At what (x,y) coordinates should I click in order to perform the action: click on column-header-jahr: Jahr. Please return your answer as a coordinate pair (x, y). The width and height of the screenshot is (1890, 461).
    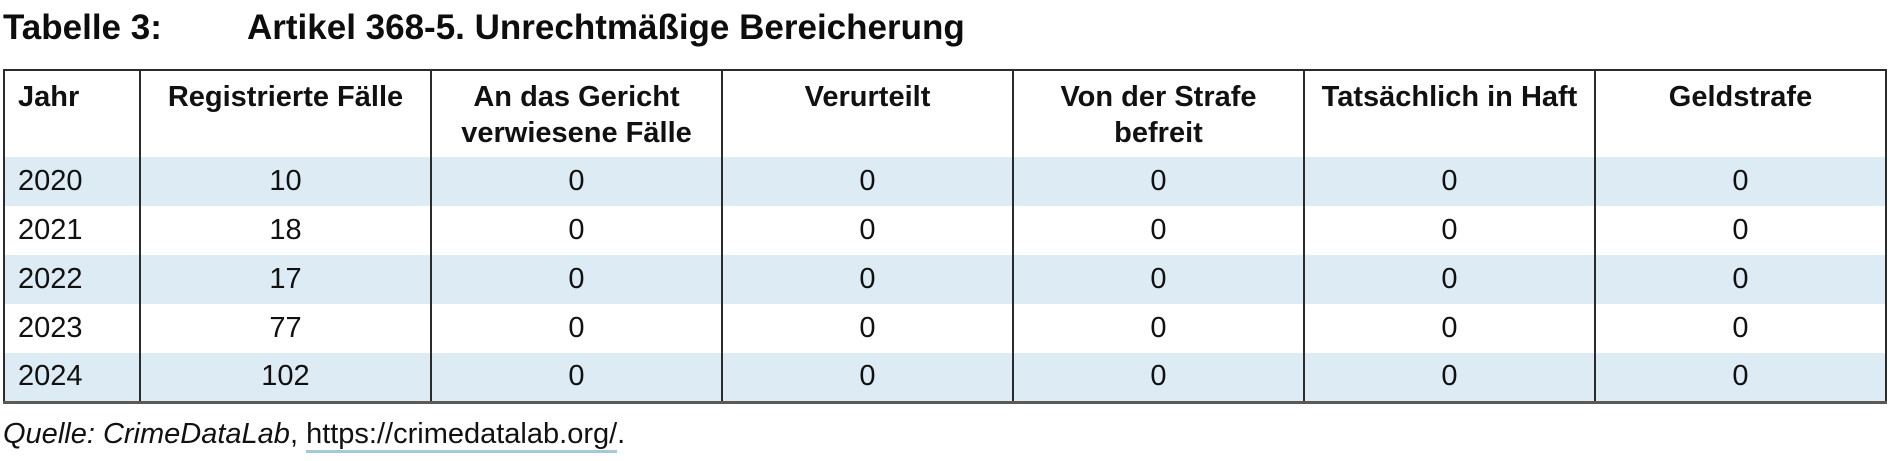
    Looking at the image, I should click on (72, 113).